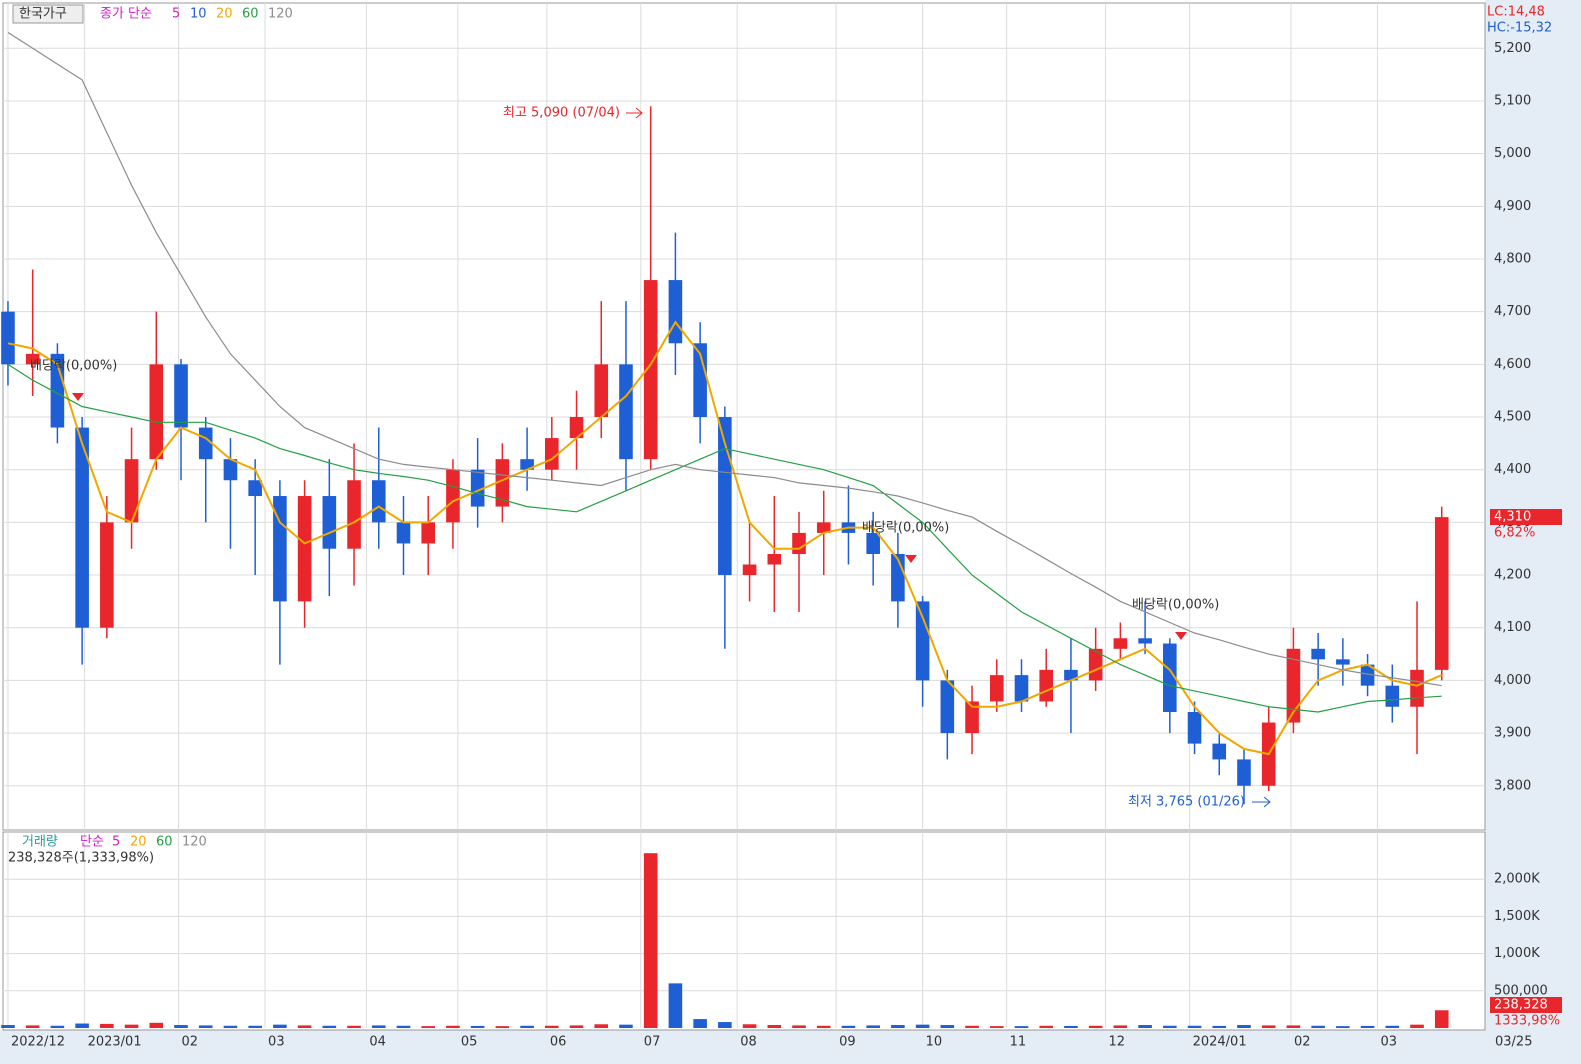  What do you see at coordinates (38, 1042) in the screenshot?
I see `x-tick-label: 2022/12` at bounding box center [38, 1042].